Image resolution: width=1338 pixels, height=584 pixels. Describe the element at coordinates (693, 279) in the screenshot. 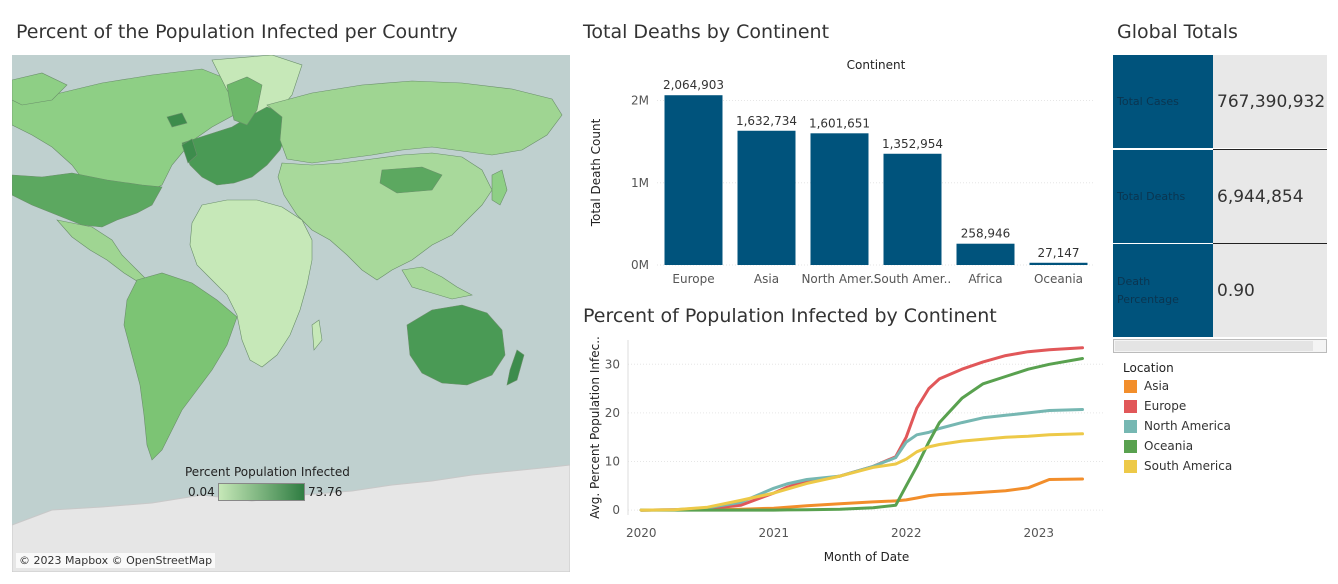

I see `bar-x-tick-label: Europe` at that location.